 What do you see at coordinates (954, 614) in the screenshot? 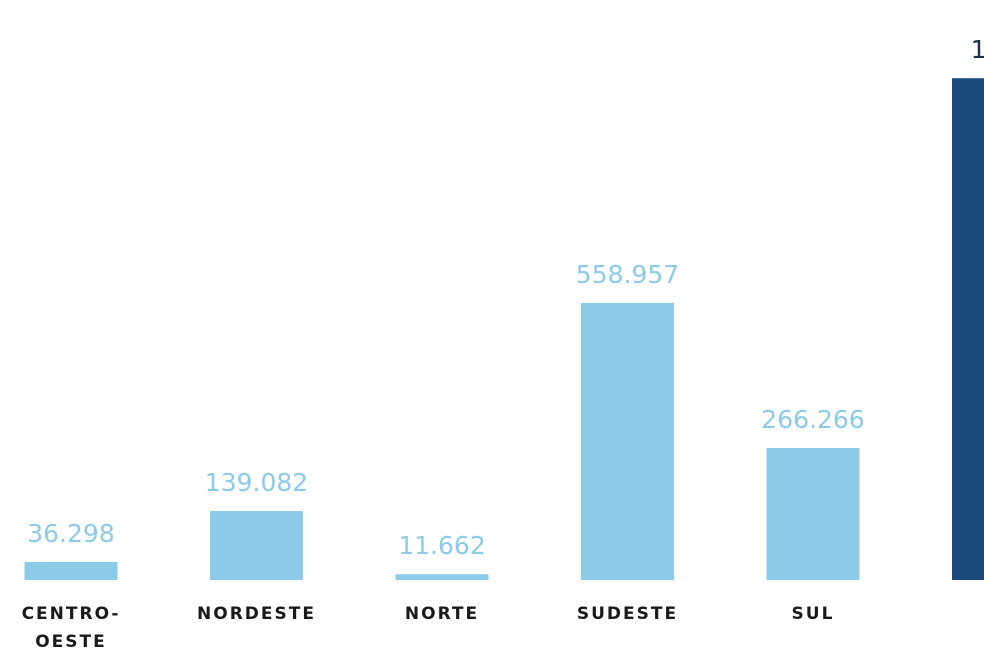
I see `category-label: BR` at bounding box center [954, 614].